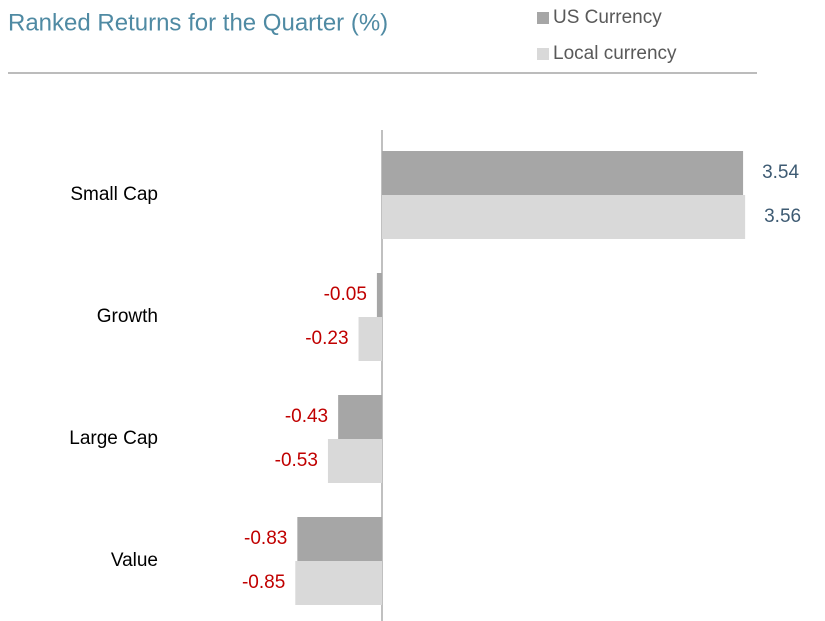 The height and width of the screenshot is (621, 825). Describe the element at coordinates (114, 194) in the screenshot. I see `category-label: Small Cap` at that location.